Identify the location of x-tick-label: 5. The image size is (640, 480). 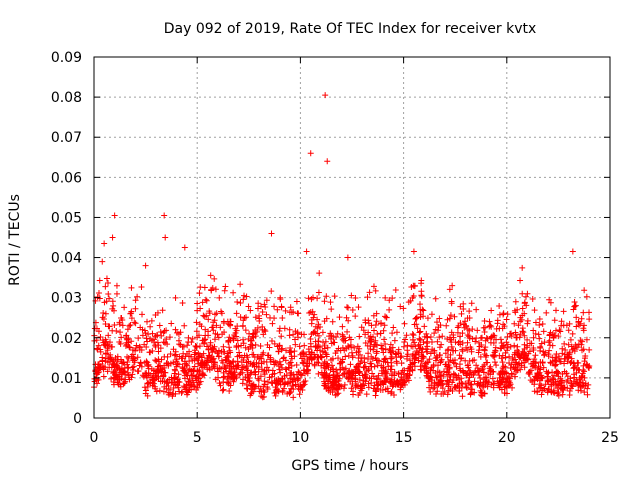
(197, 438).